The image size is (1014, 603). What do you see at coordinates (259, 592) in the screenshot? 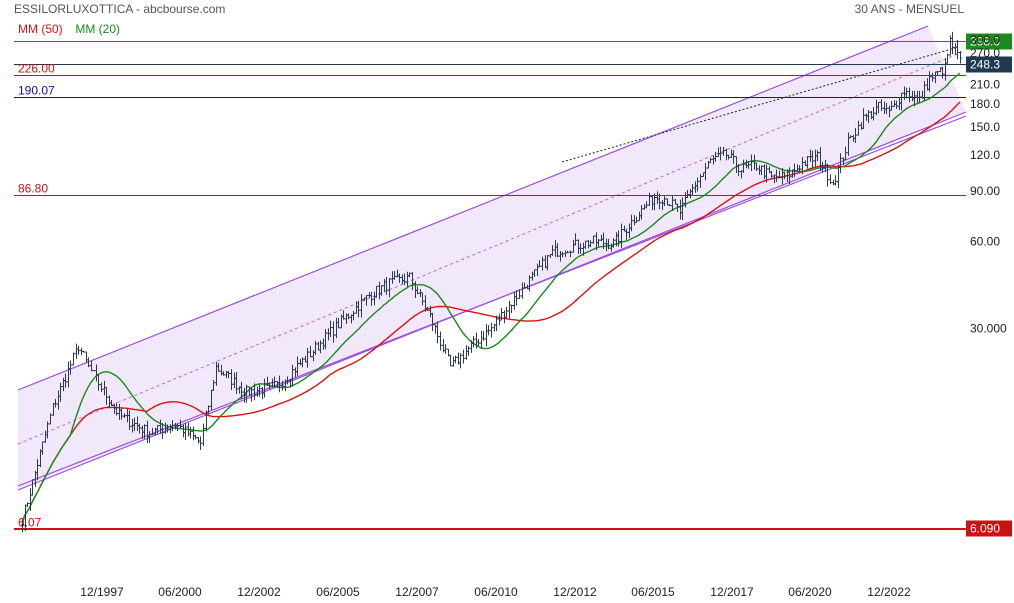
I see `x-tick-label-2: 12/2002` at bounding box center [259, 592].